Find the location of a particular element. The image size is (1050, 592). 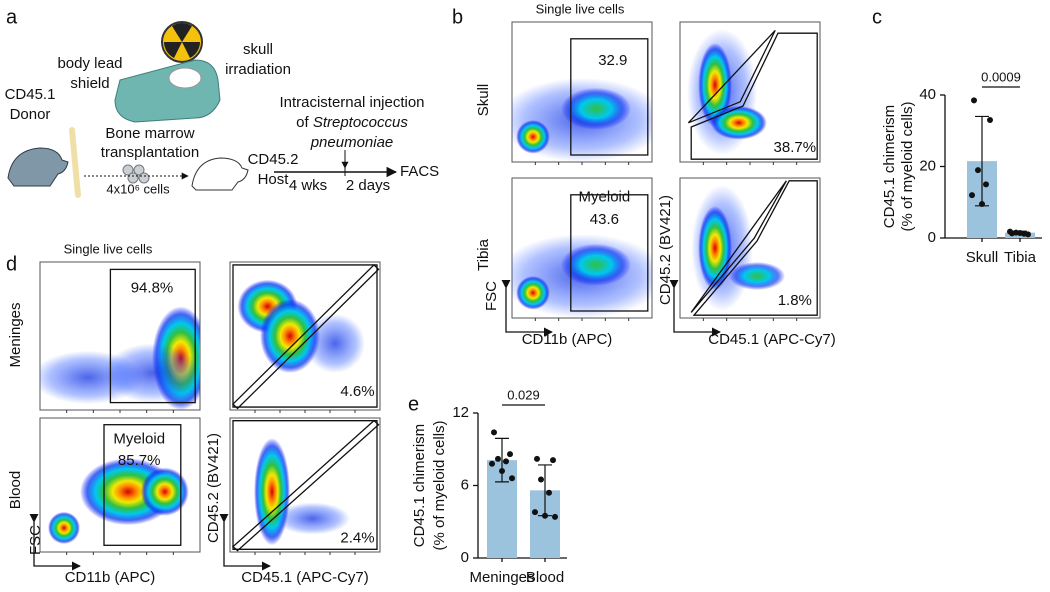

panel-label: d is located at coordinates (11, 264).